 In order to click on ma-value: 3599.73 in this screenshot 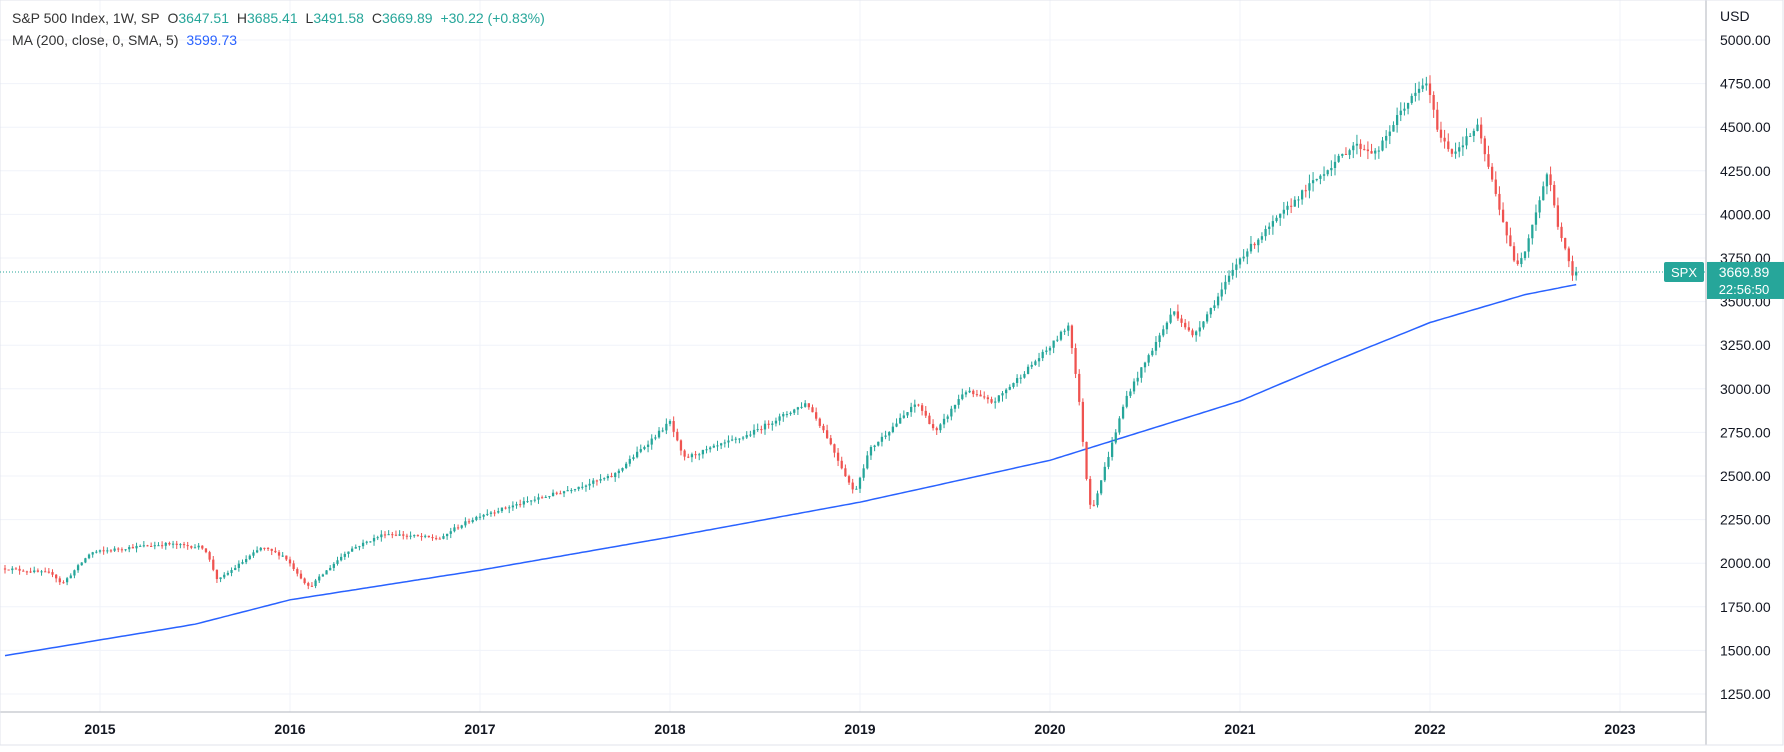, I will do `click(212, 40)`.